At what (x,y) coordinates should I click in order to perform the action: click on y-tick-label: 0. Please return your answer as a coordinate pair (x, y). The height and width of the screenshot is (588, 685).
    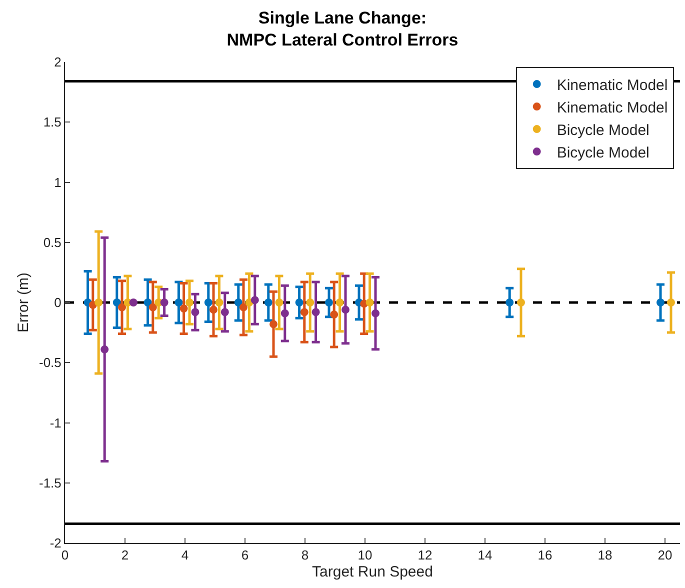
    Looking at the image, I should click on (58, 302).